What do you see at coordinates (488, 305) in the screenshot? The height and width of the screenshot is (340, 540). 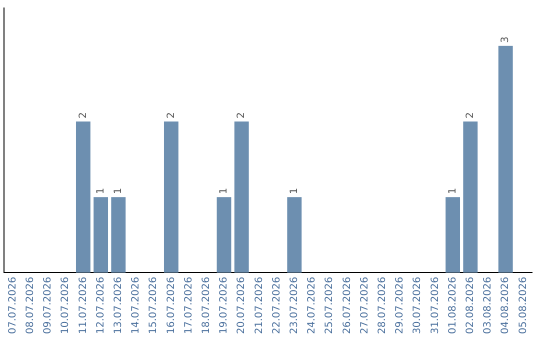 I see `x-tick-label: 03.08.2026` at bounding box center [488, 305].